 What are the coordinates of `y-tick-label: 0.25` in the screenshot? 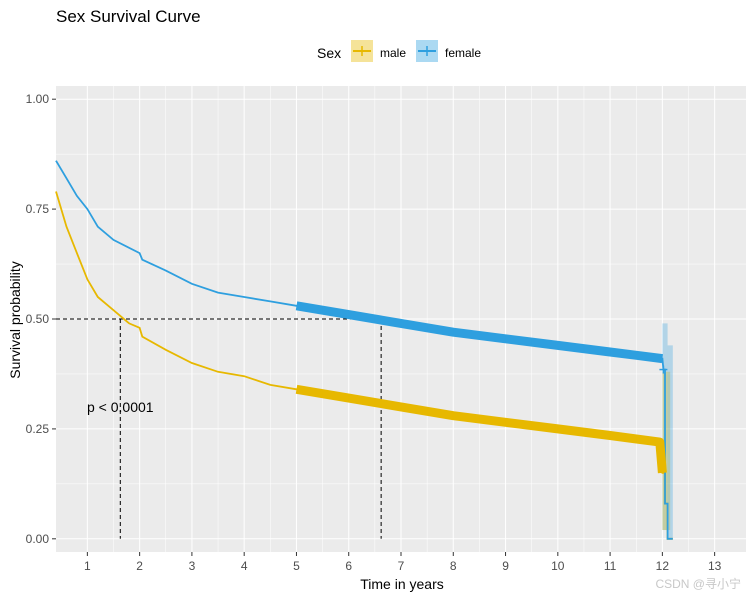 It's located at (38, 429).